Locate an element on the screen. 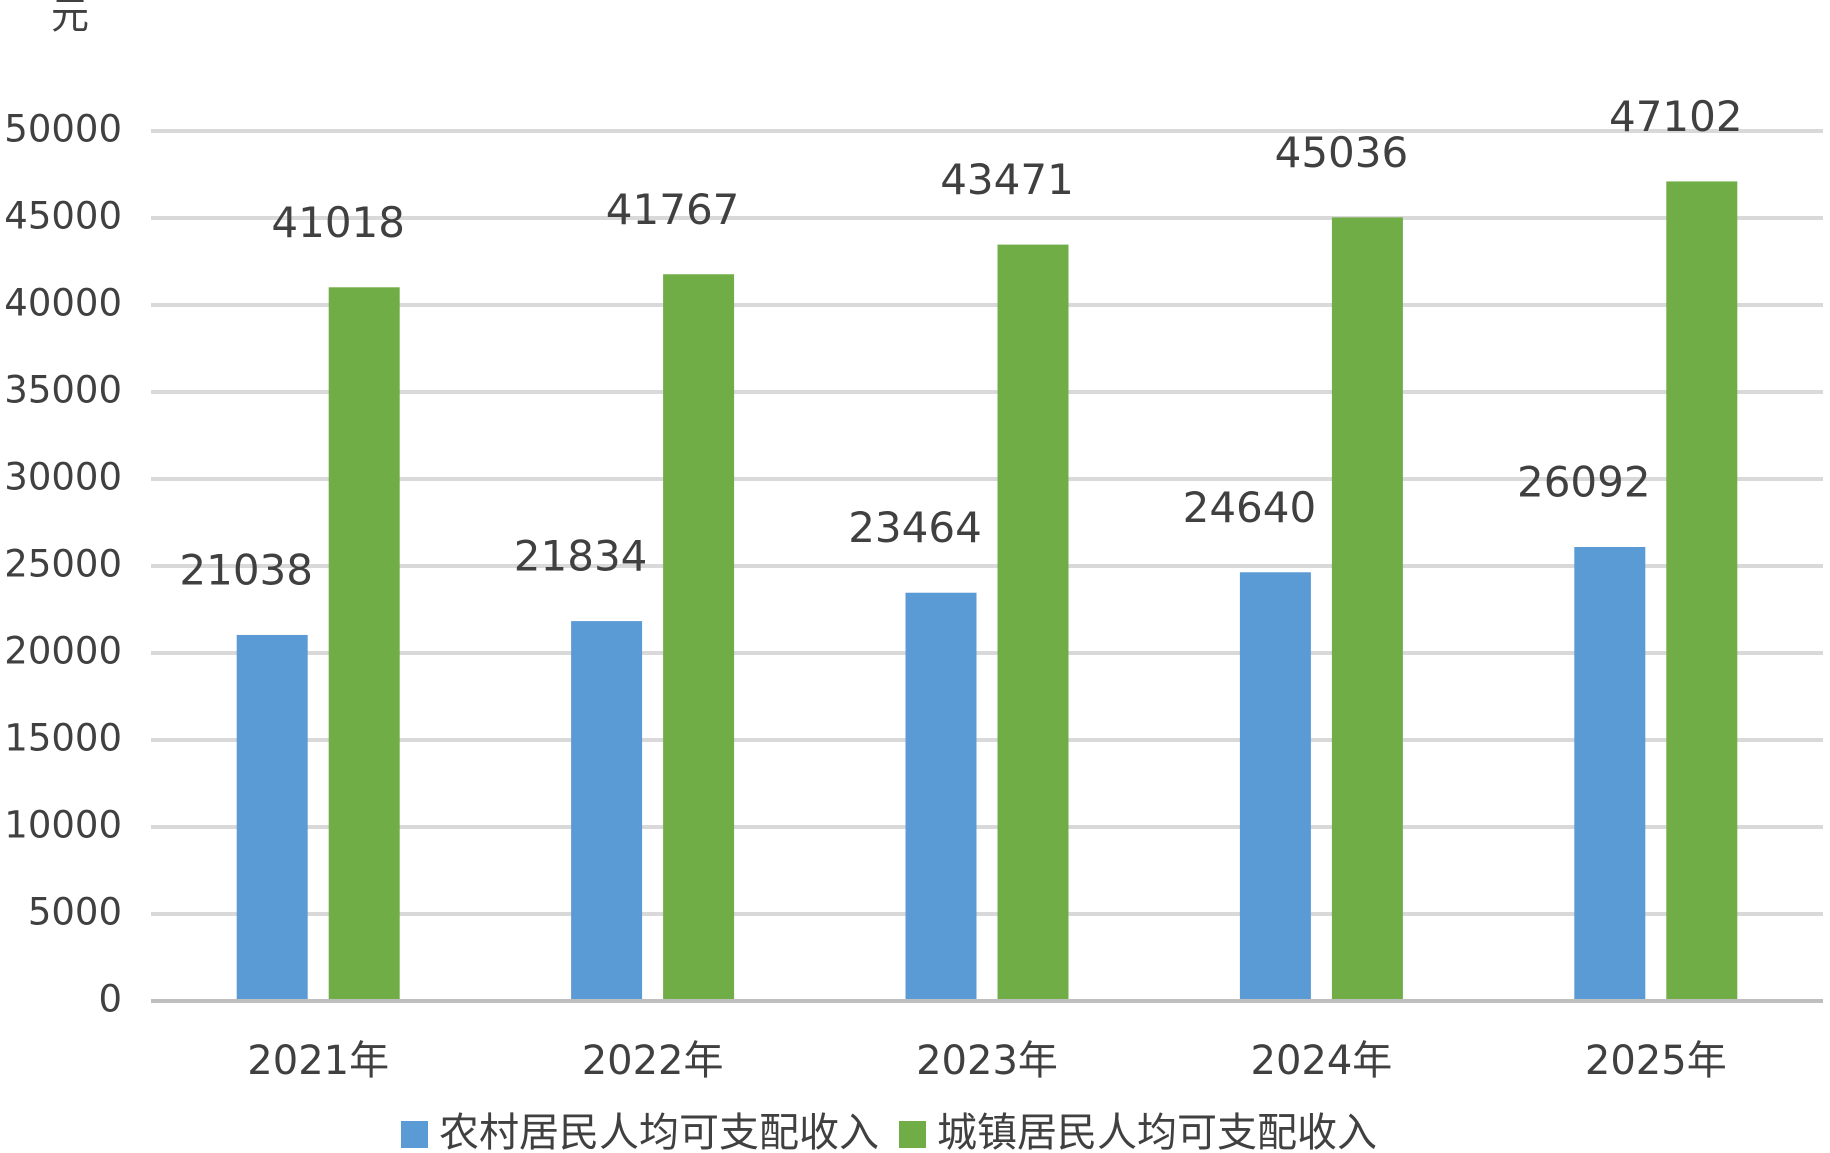  data-label: 47102 is located at coordinates (1676, 116).